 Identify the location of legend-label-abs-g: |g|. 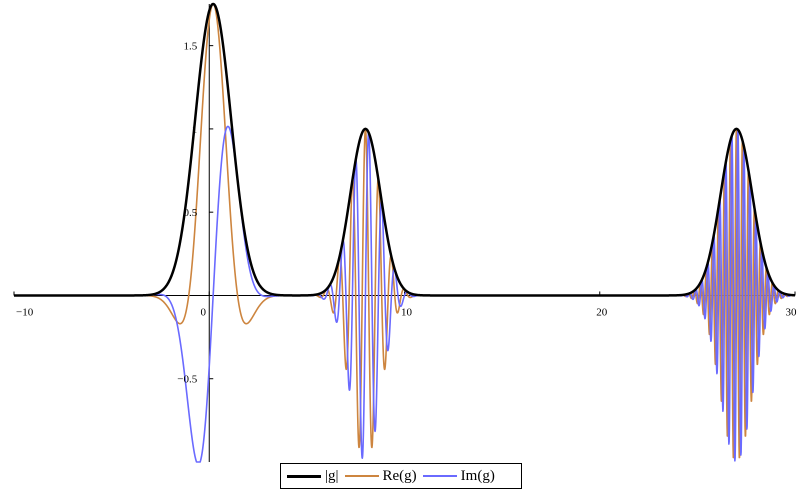
(332, 475).